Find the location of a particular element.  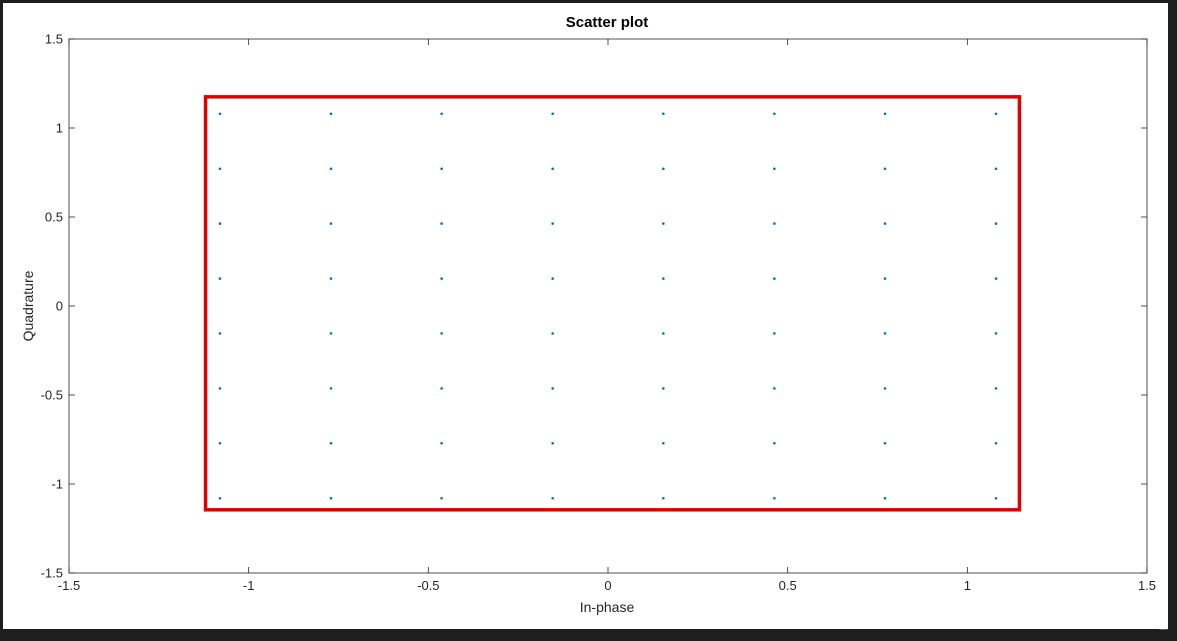

y-axis-label: Quadrature is located at coordinates (28, 305).